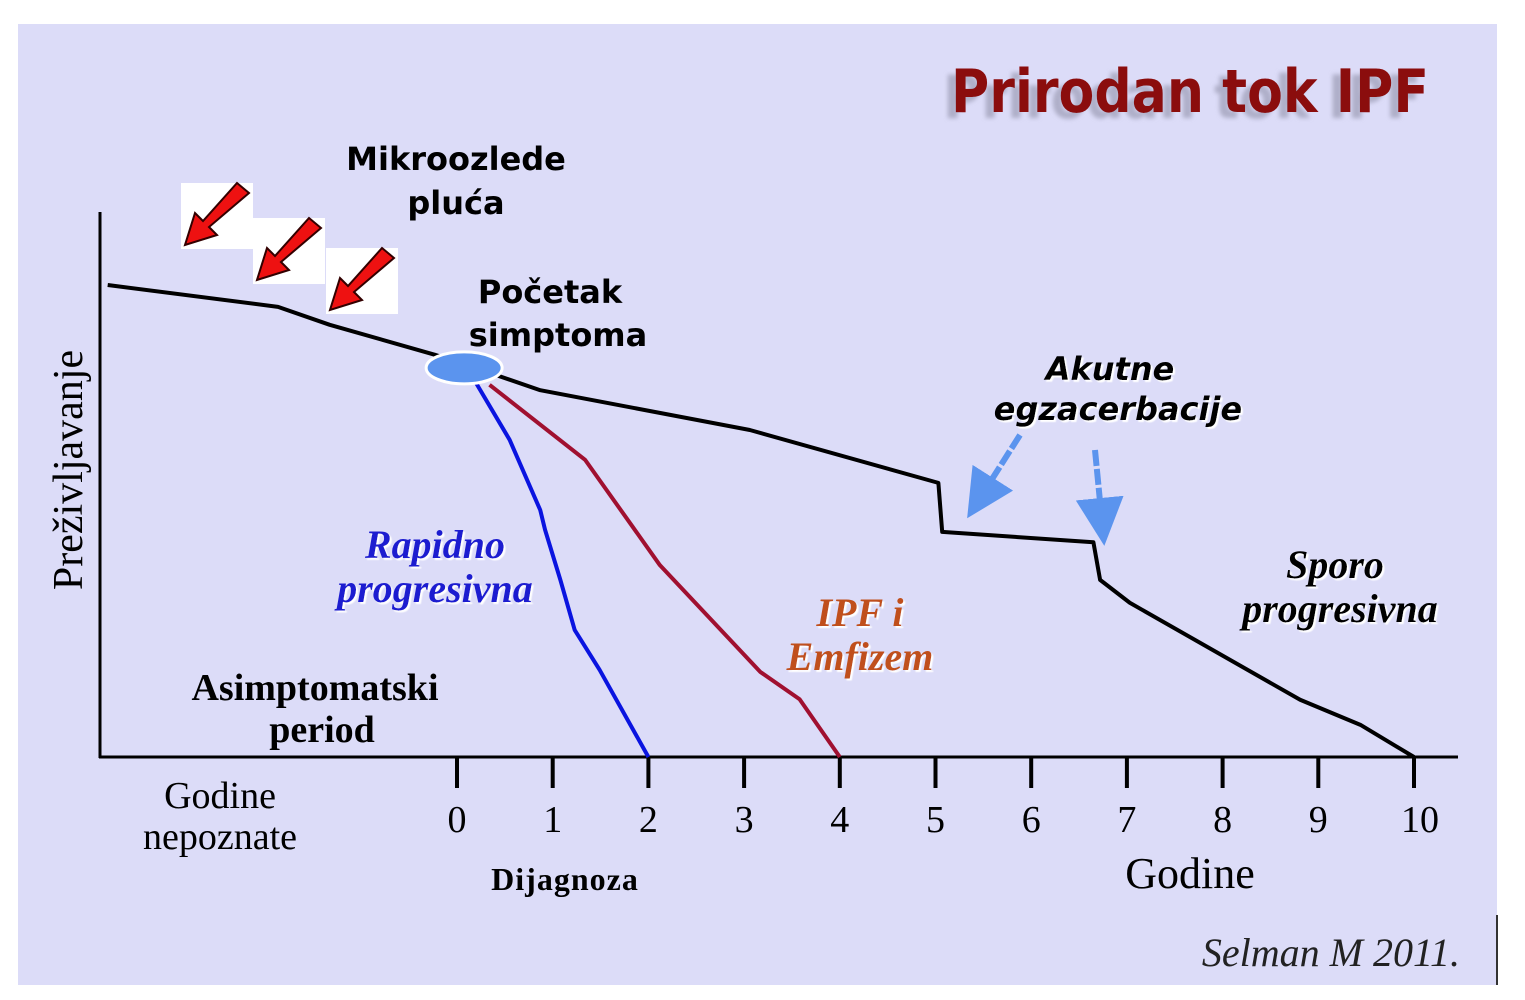 The height and width of the screenshot is (1000, 1525). What do you see at coordinates (322, 730) in the screenshot?
I see `asymptomatic-label-2: period` at bounding box center [322, 730].